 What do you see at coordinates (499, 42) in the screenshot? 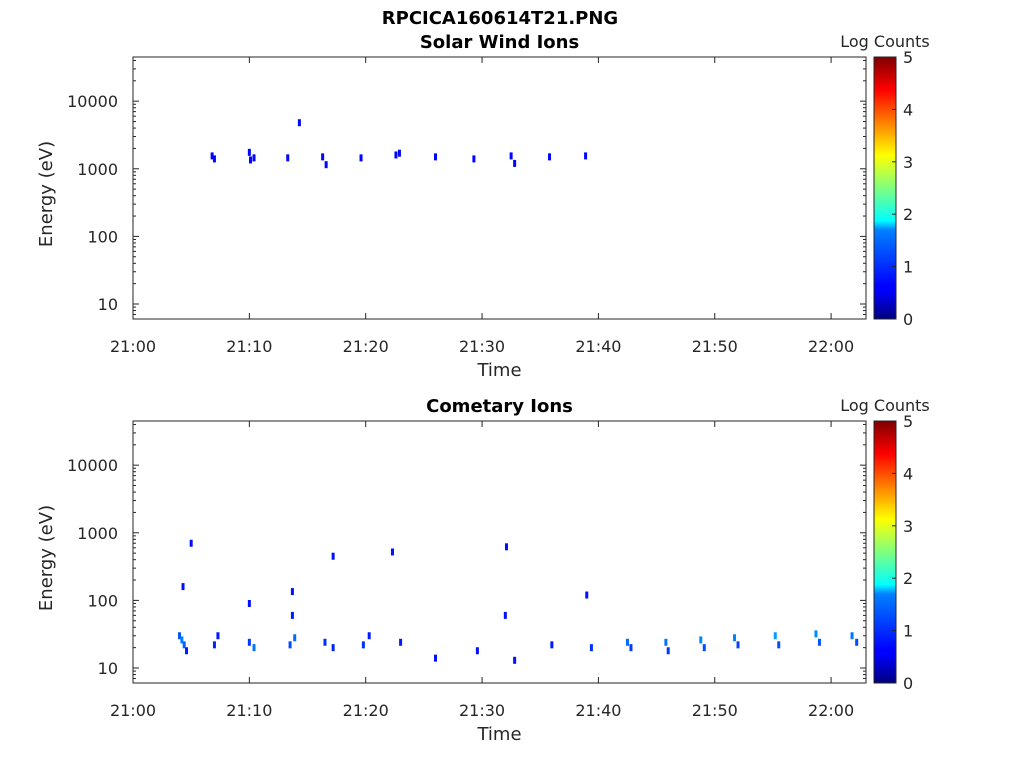
I see `panel-title: Solar Wind Ions` at bounding box center [499, 42].